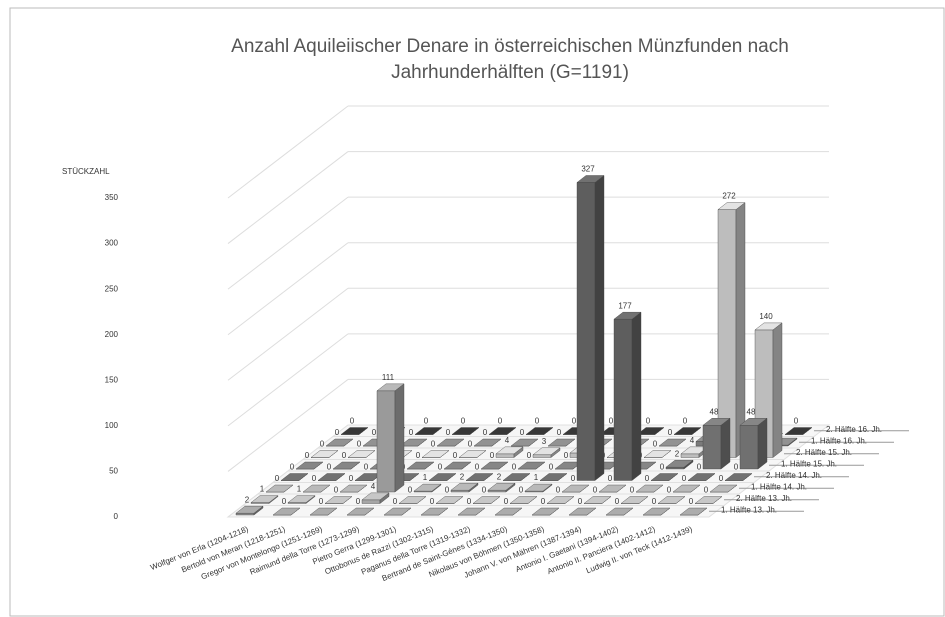 The height and width of the screenshot is (617, 945). I want to click on series-label: 2. Hälfte 16. Jh., so click(854, 429).